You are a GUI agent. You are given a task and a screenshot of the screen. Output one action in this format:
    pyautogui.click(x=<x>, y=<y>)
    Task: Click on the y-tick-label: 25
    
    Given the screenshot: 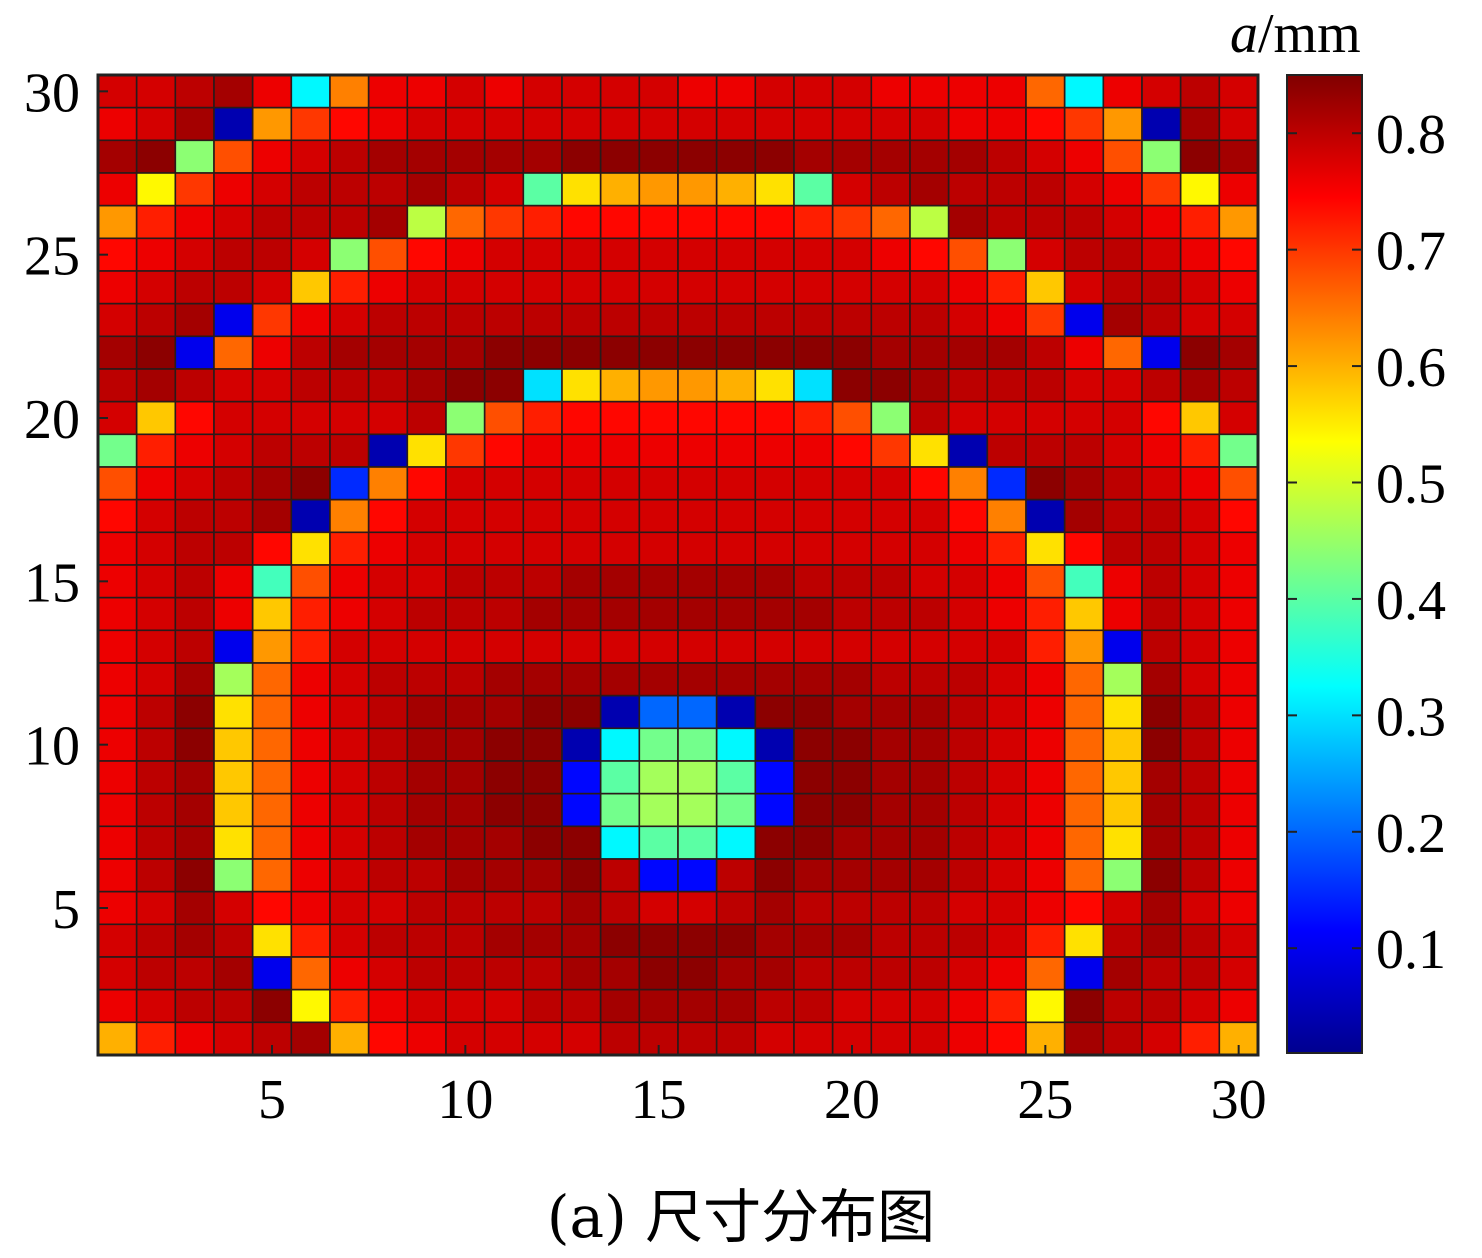 What is the action you would take?
    pyautogui.click(x=52, y=257)
    